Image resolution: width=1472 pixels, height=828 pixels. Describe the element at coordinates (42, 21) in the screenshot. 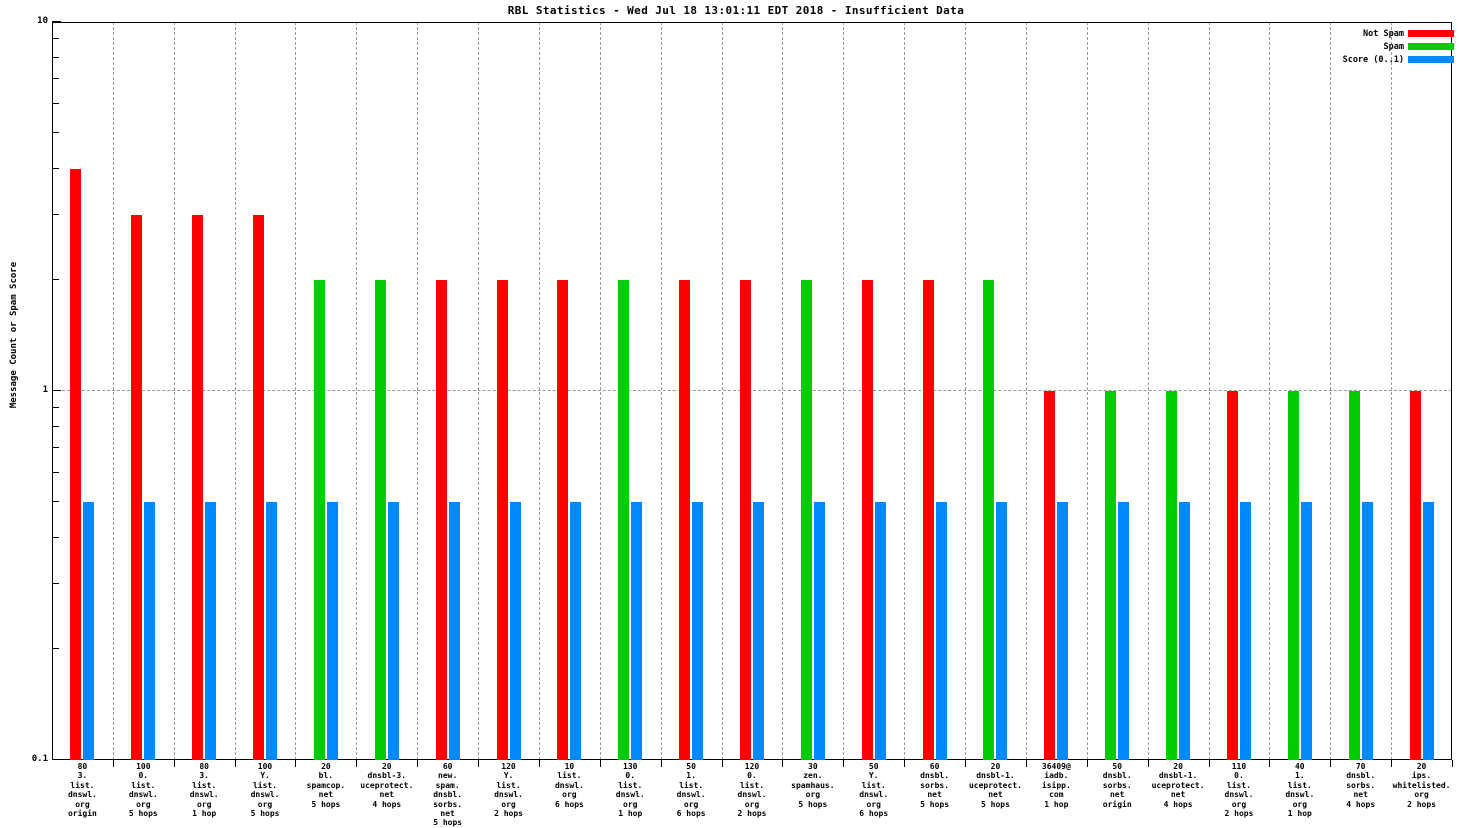

I see `y-tick-label: 10` at that location.